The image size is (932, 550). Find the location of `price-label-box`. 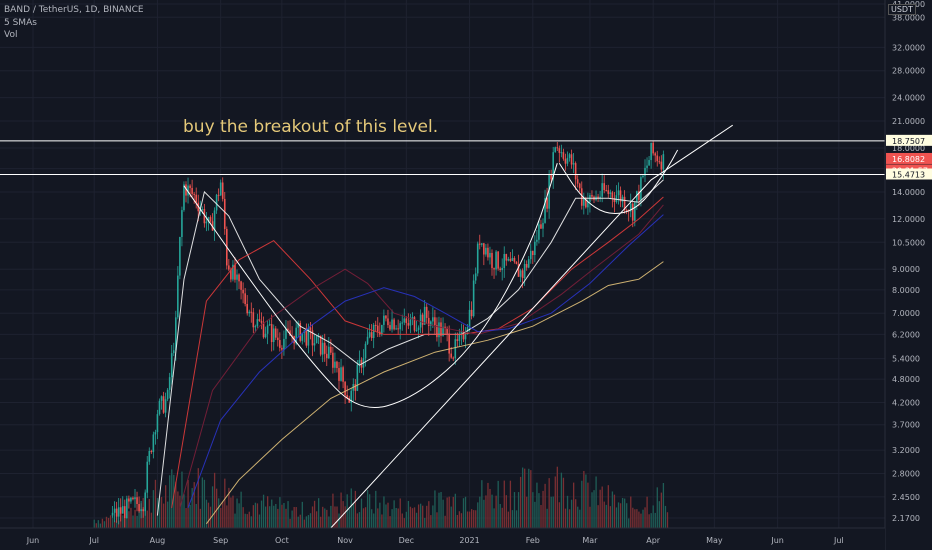

price-label-box is located at coordinates (909, 174).